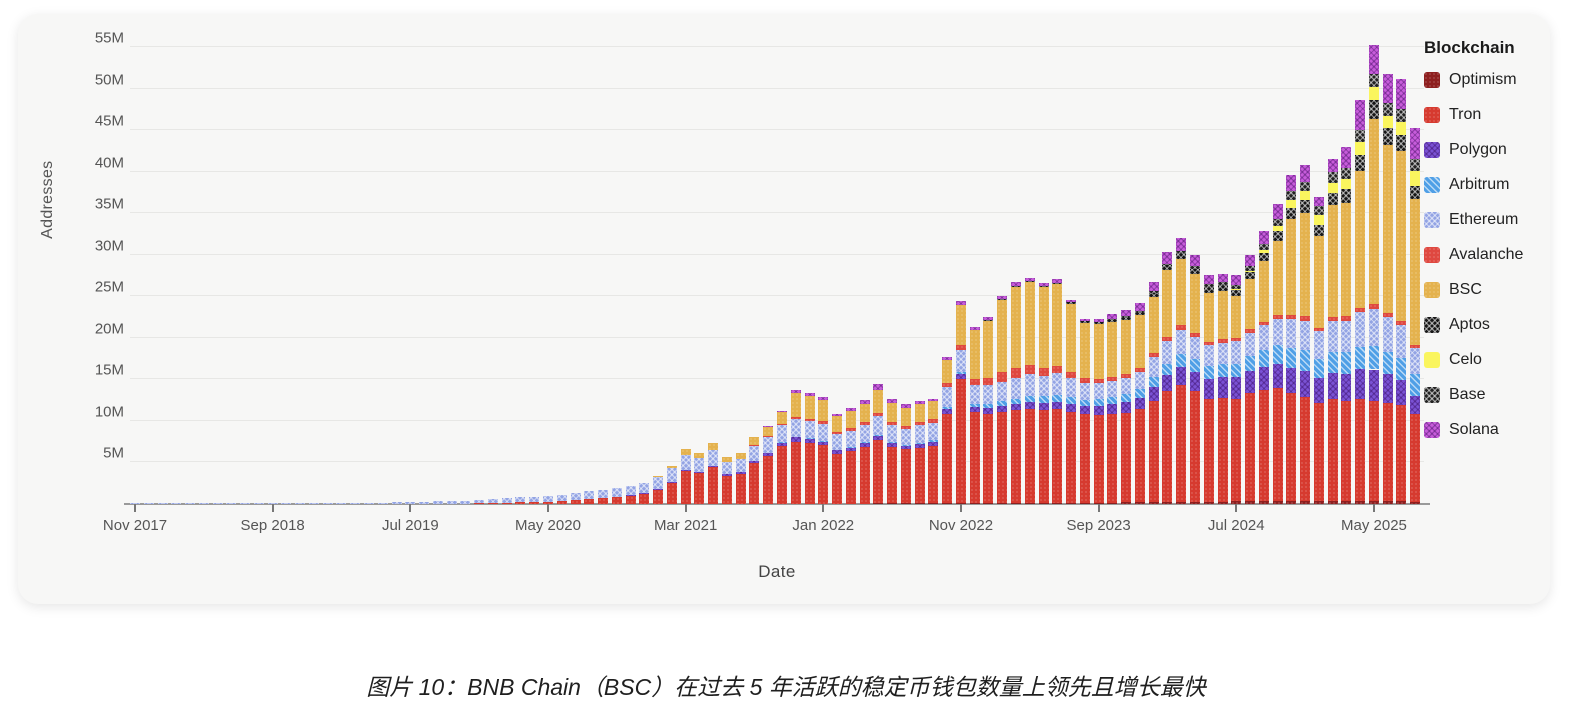 The image size is (1572, 726). What do you see at coordinates (1432, 220) in the screenshot?
I see `legend-swatch-ethereum` at bounding box center [1432, 220].